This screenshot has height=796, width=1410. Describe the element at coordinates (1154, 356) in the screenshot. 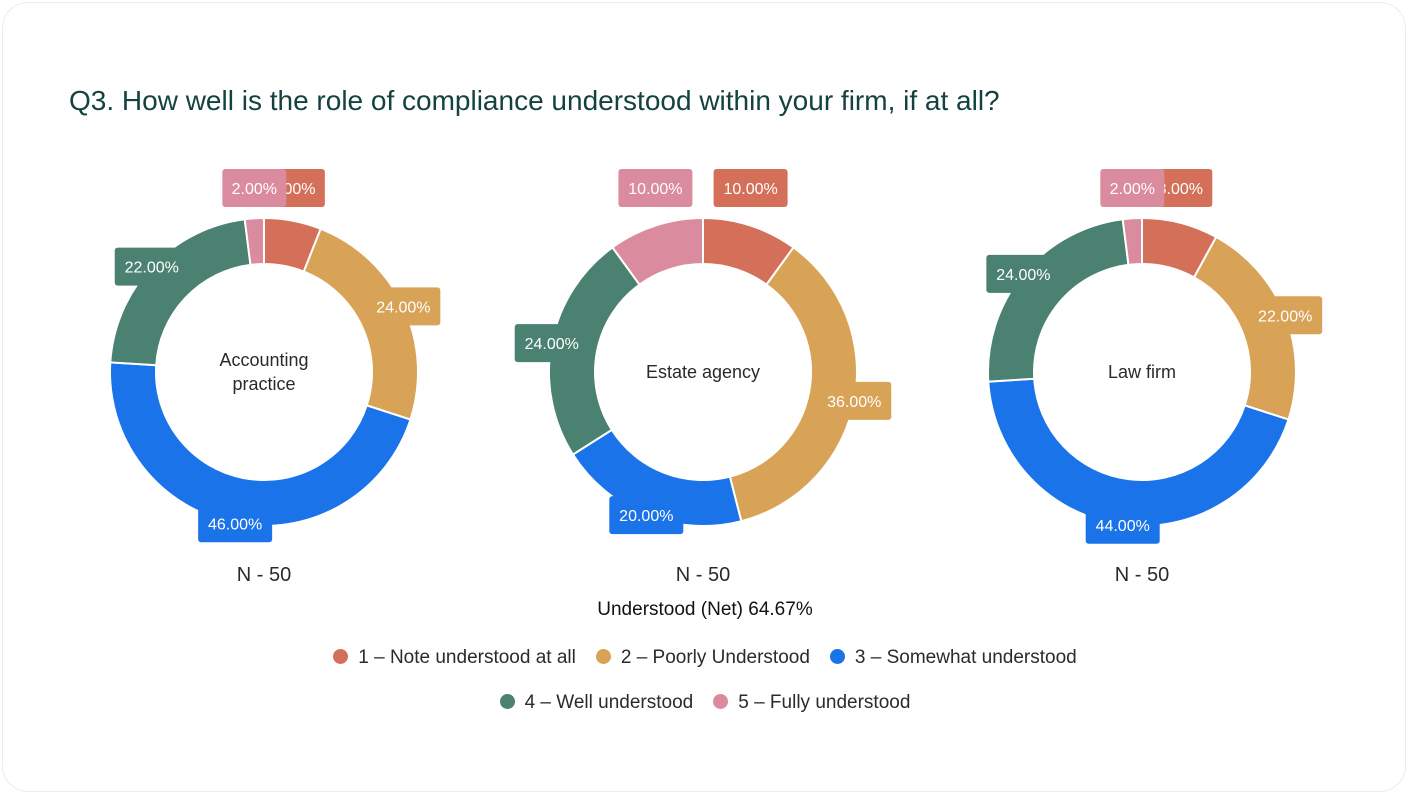

I see `donut-law-firm: 8.00% 22.00% 44.00% 24.00% 2.00%` at that location.